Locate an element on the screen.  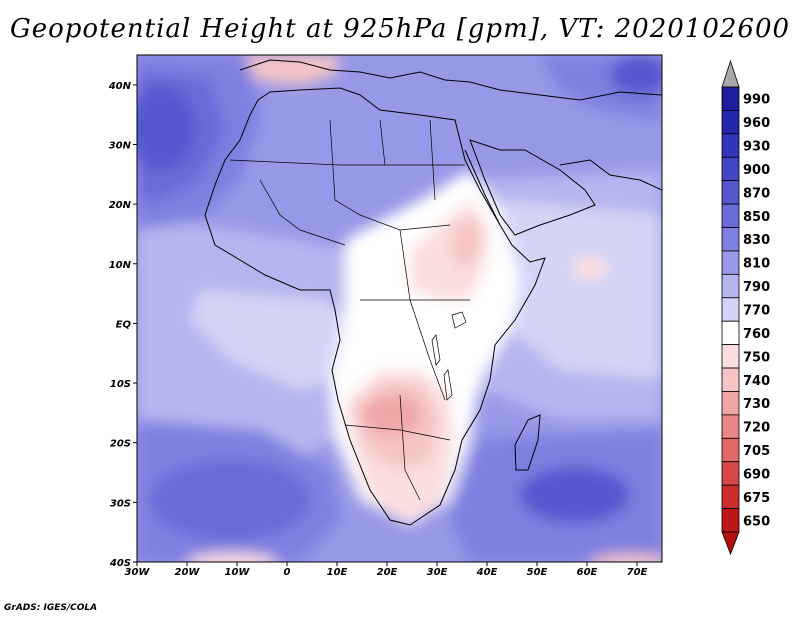
field-southern-ocean-low-east is located at coordinates (626, 558).